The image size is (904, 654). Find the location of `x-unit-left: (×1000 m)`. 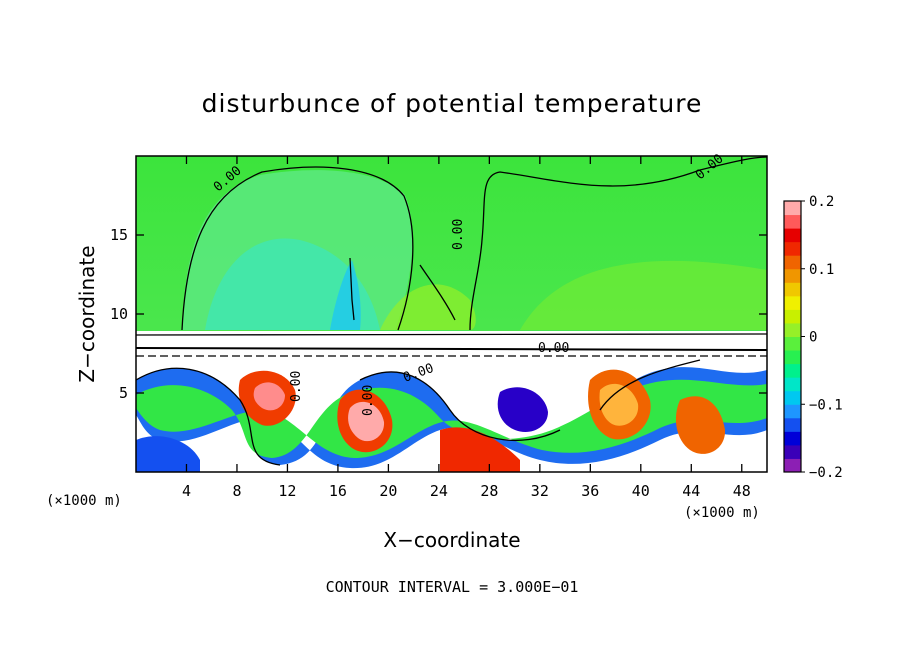

x-unit-left: (×1000 m) is located at coordinates (84, 501).